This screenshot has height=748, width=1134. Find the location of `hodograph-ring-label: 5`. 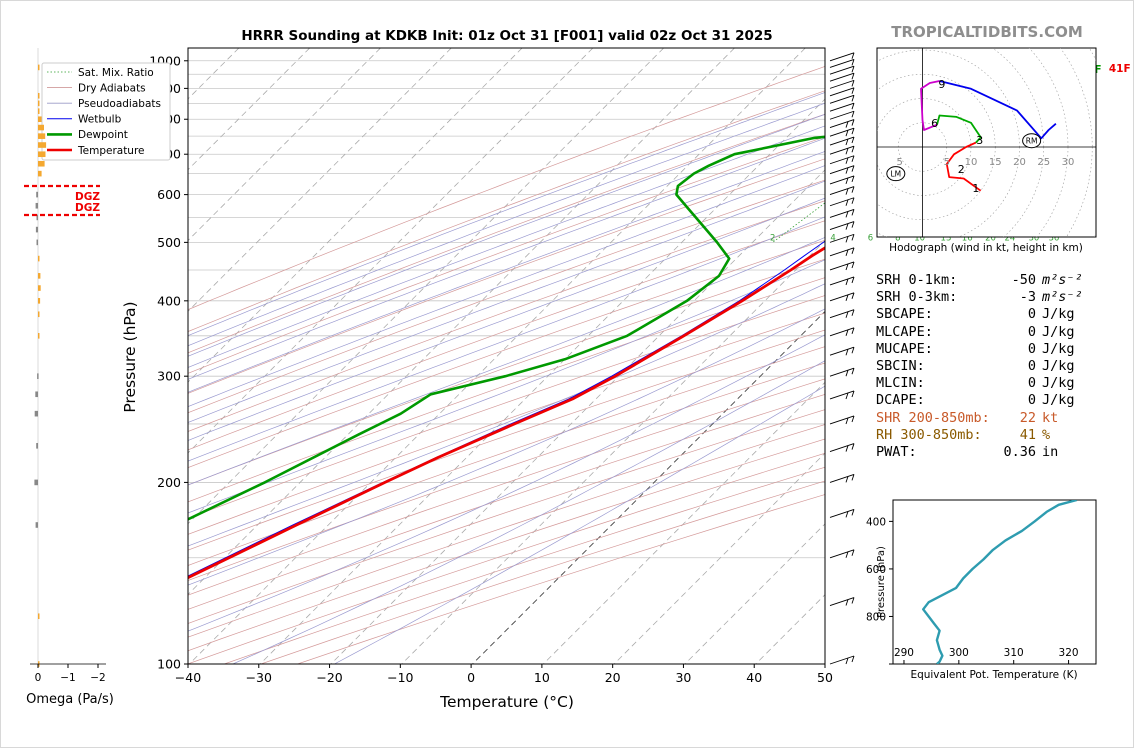

hodograph-ring-label: 5 is located at coordinates (947, 162).